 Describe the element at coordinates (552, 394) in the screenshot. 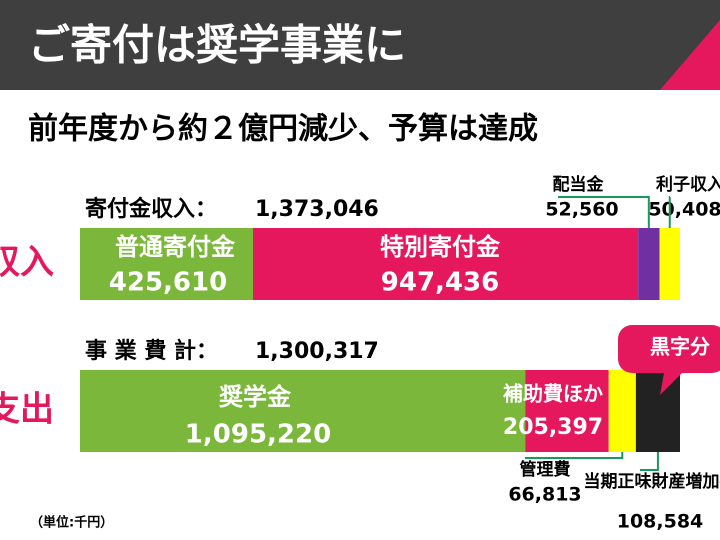

I see `segment-name: 補助費ほか` at that location.